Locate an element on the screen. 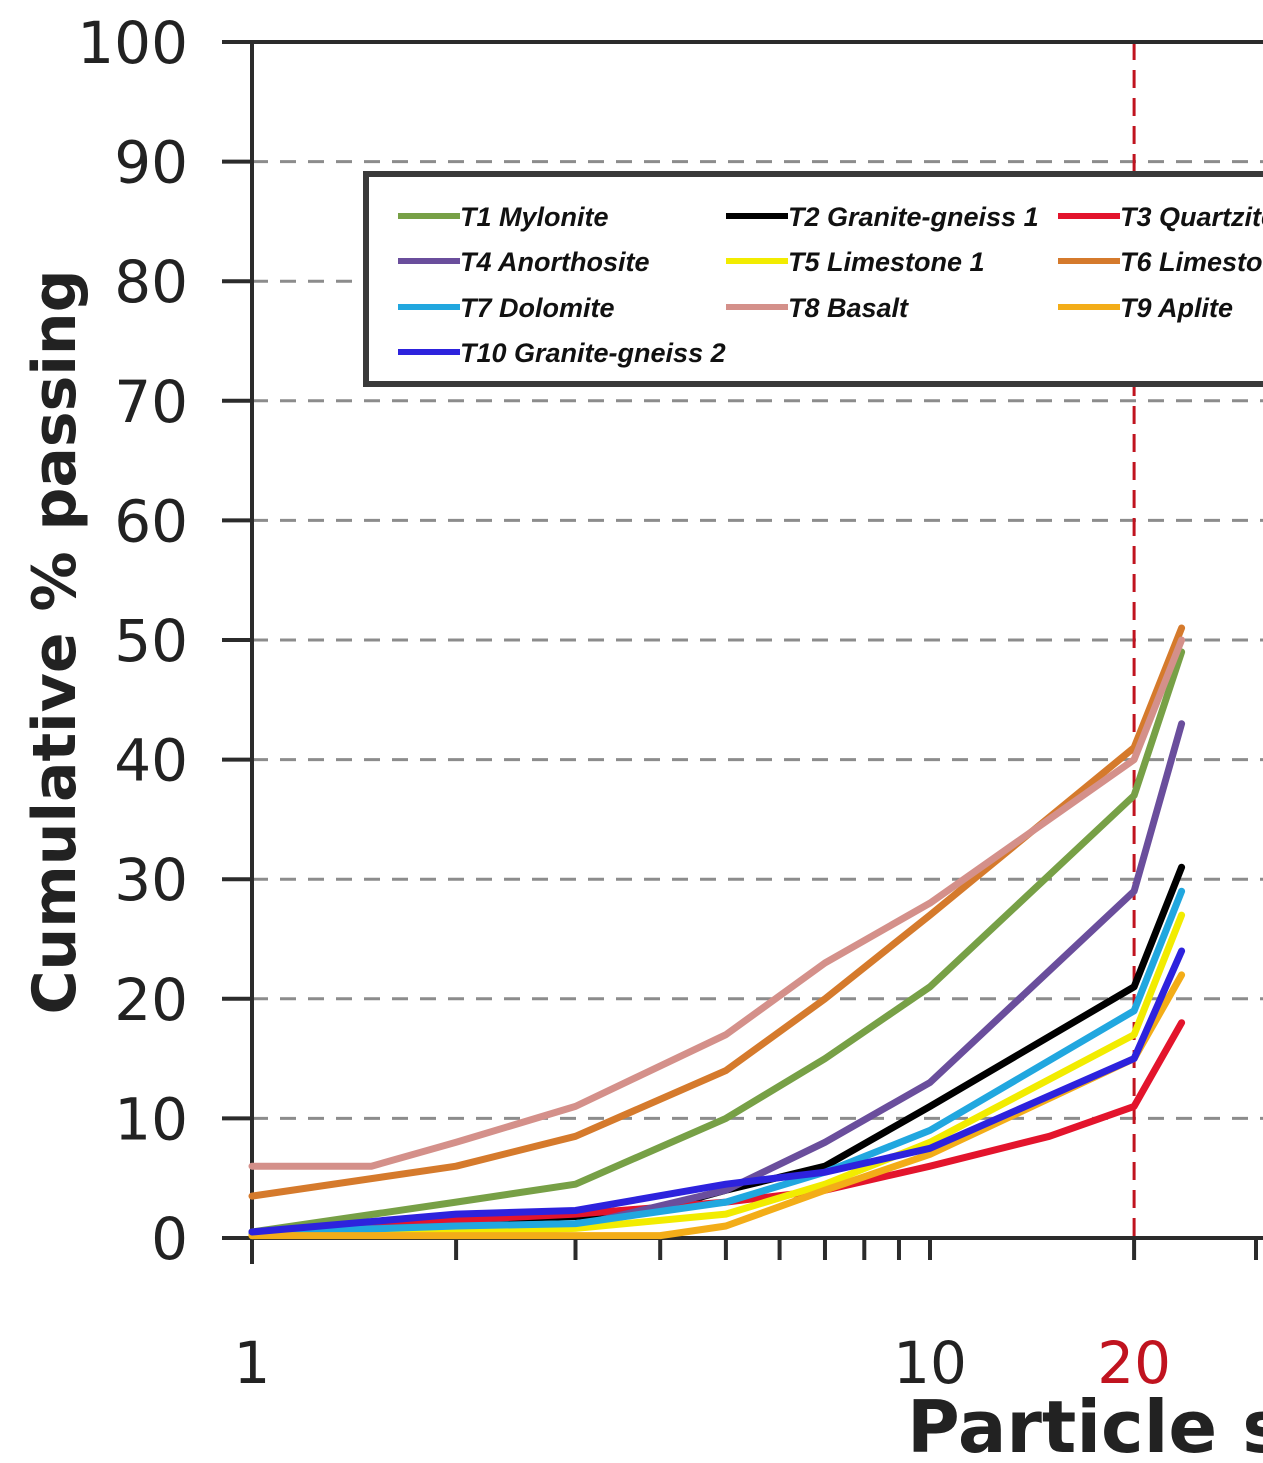 The width and height of the screenshot is (1263, 1463). y-tick-label: 80 is located at coordinates (151, 282).